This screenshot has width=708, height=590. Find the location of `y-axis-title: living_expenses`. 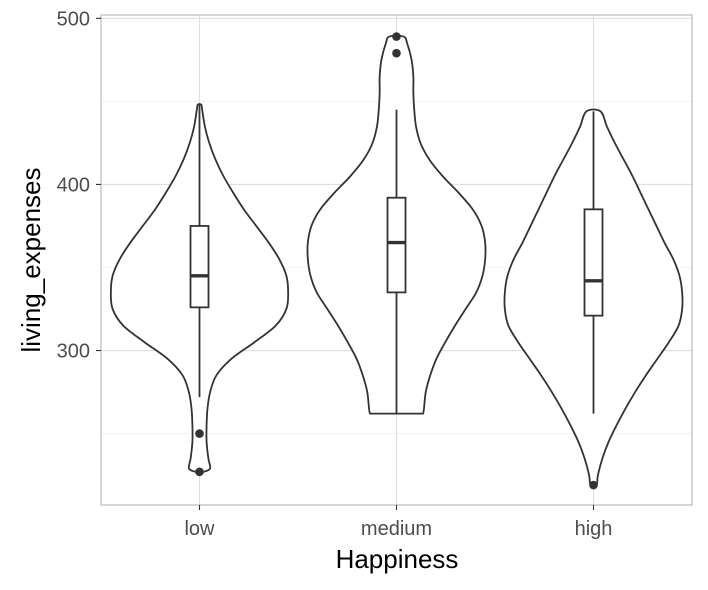

y-axis-title: living_expenses is located at coordinates (31, 259).